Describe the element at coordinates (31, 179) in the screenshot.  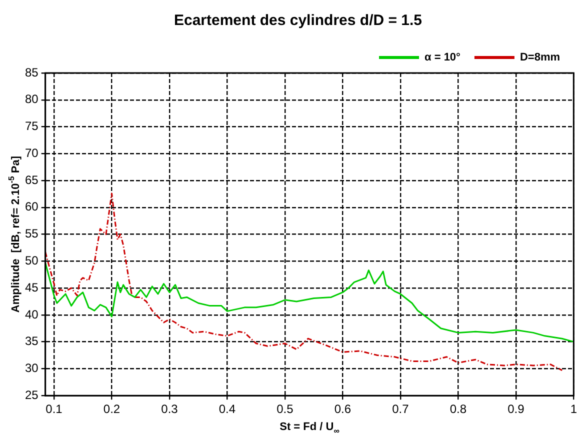
I see `y-tick-label: 65` at that location.